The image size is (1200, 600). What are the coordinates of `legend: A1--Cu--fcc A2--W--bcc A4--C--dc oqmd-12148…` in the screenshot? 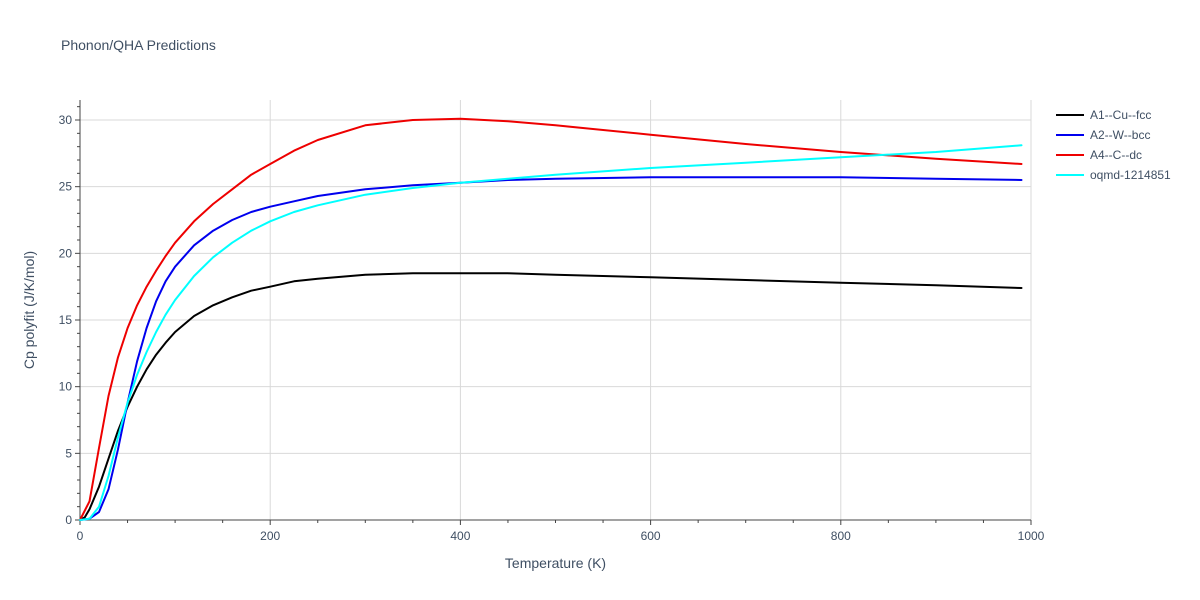 It's located at (1113, 145).